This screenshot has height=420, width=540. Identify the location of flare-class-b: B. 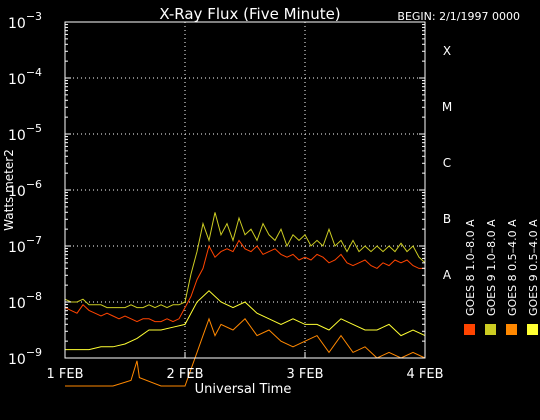
(447, 219).